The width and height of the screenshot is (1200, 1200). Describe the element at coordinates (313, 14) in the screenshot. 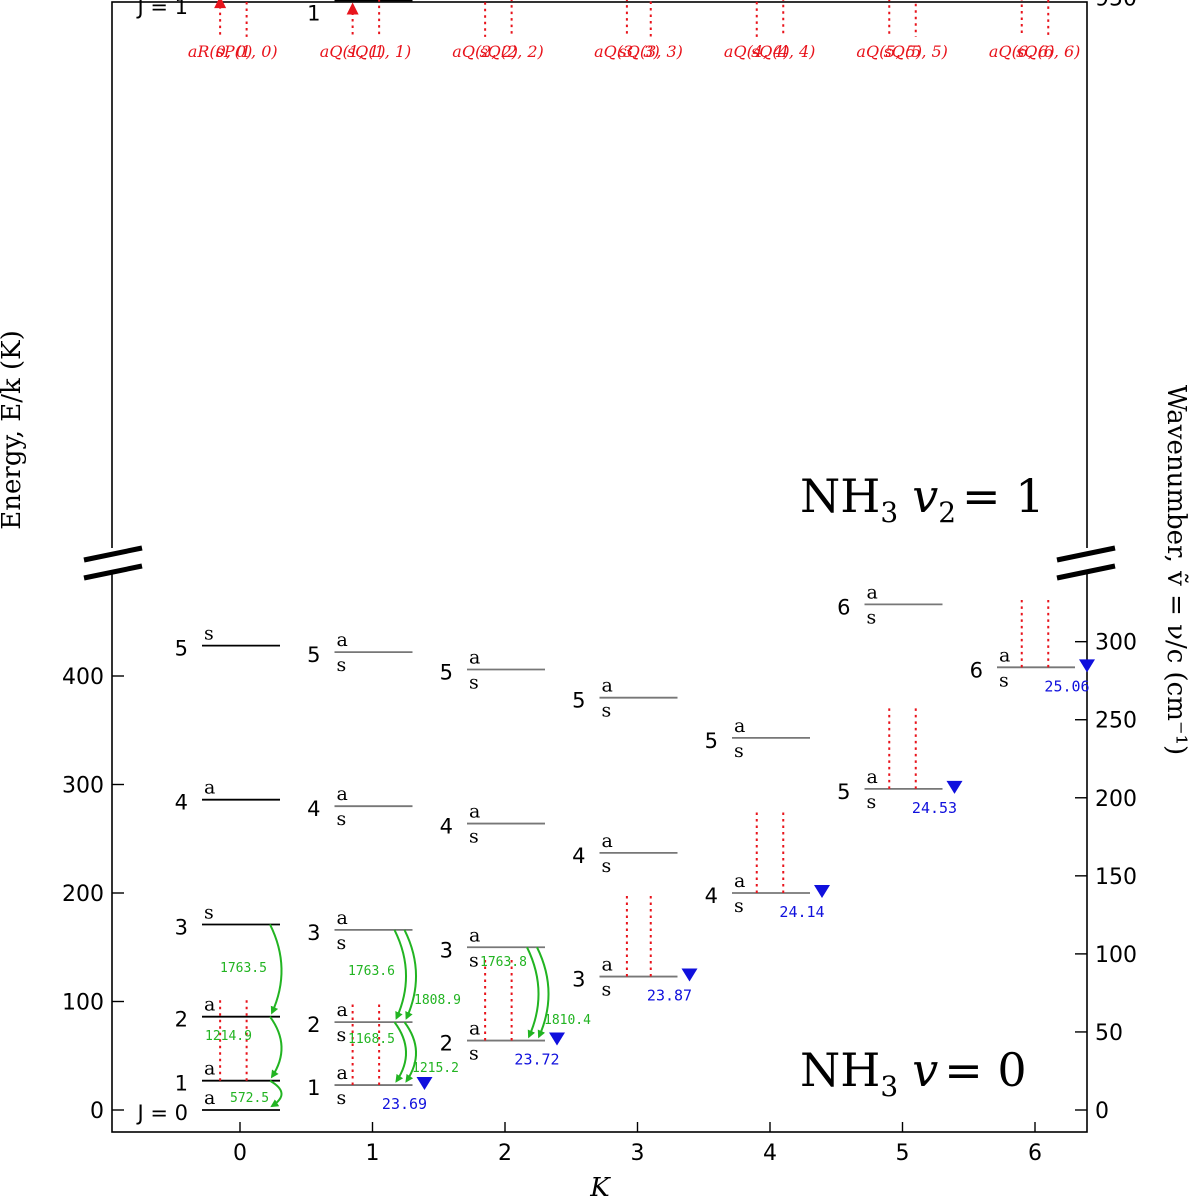

I see `upper-level-j: 1` at that location.